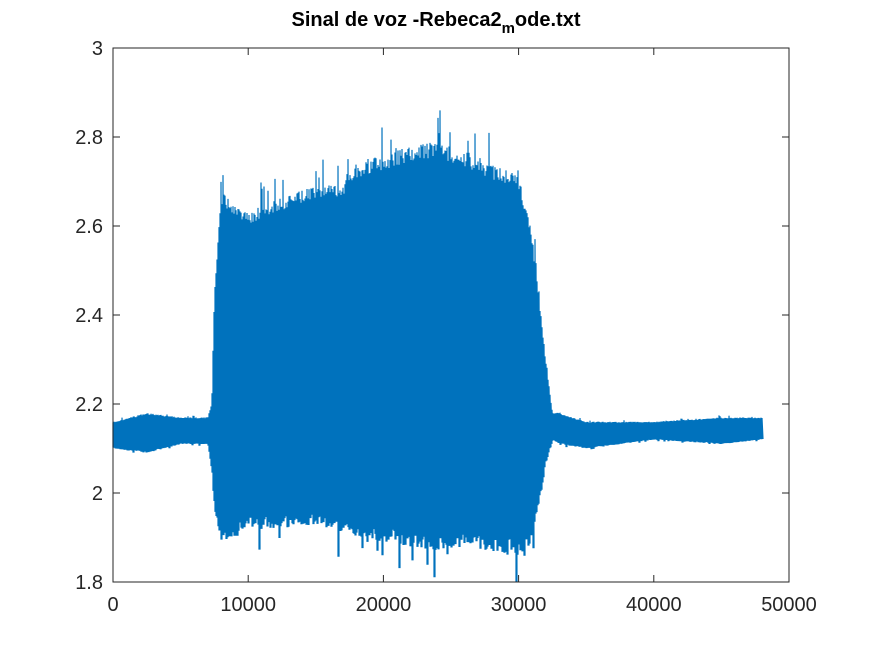 The width and height of the screenshot is (872, 654). I want to click on y-tick-label-6: 3, so click(97, 49).